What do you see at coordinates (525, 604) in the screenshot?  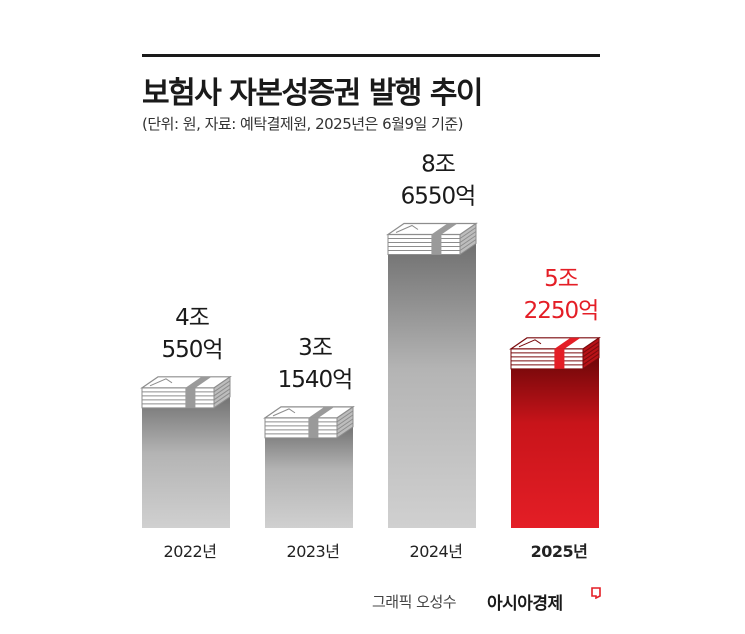 I see `brand-logo: 아시아경제` at bounding box center [525, 604].